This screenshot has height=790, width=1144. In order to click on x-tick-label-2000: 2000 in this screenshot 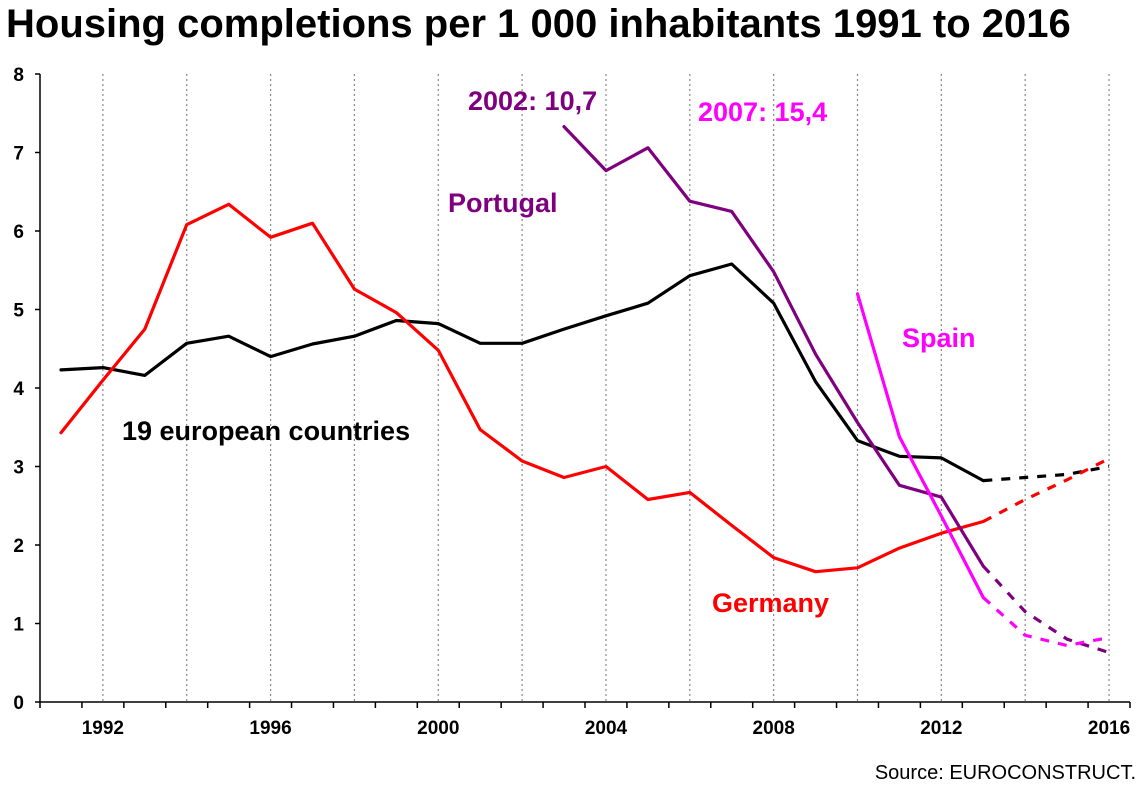, I will do `click(438, 728)`.